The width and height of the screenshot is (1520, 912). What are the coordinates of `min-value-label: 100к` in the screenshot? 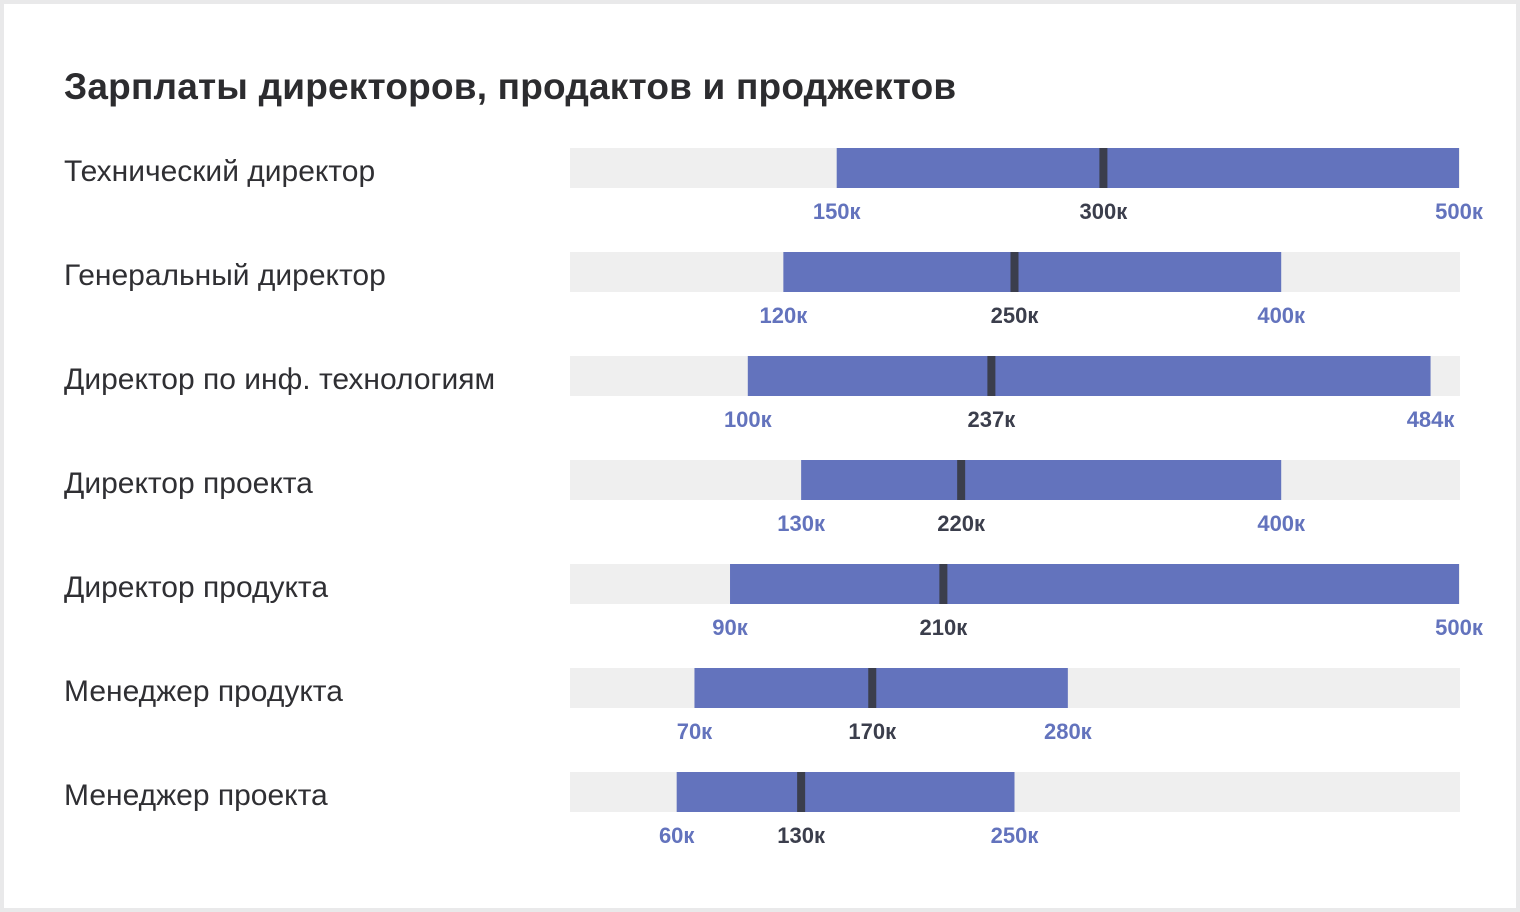 It's located at (748, 419).